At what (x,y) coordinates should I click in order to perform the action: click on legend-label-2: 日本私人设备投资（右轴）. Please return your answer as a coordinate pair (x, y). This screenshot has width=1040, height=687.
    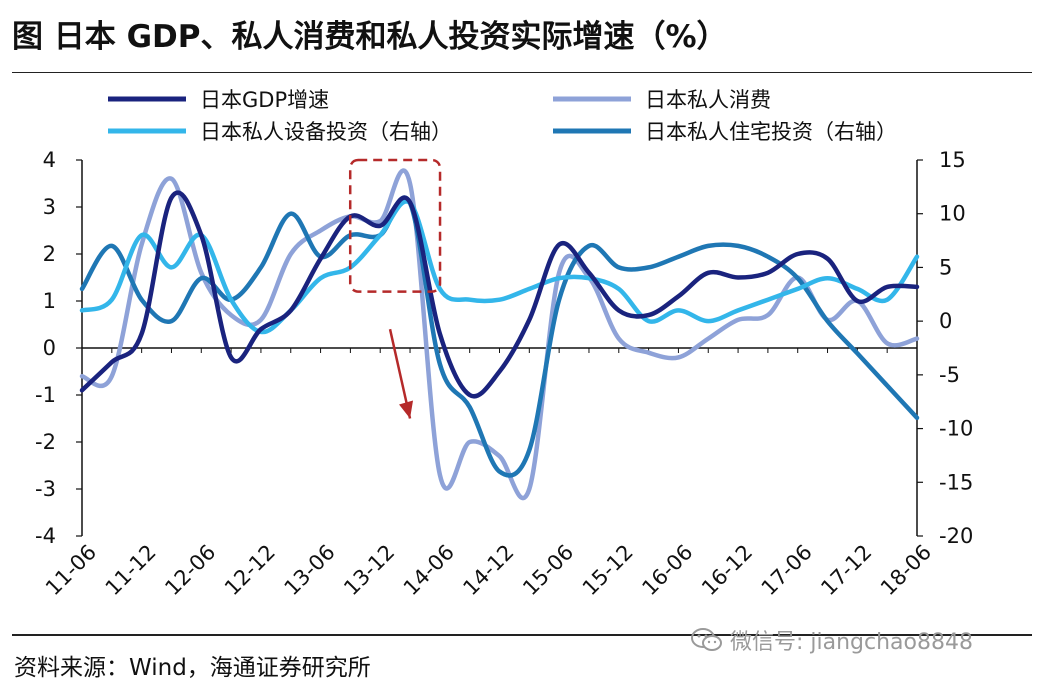
    Looking at the image, I should click on (326, 132).